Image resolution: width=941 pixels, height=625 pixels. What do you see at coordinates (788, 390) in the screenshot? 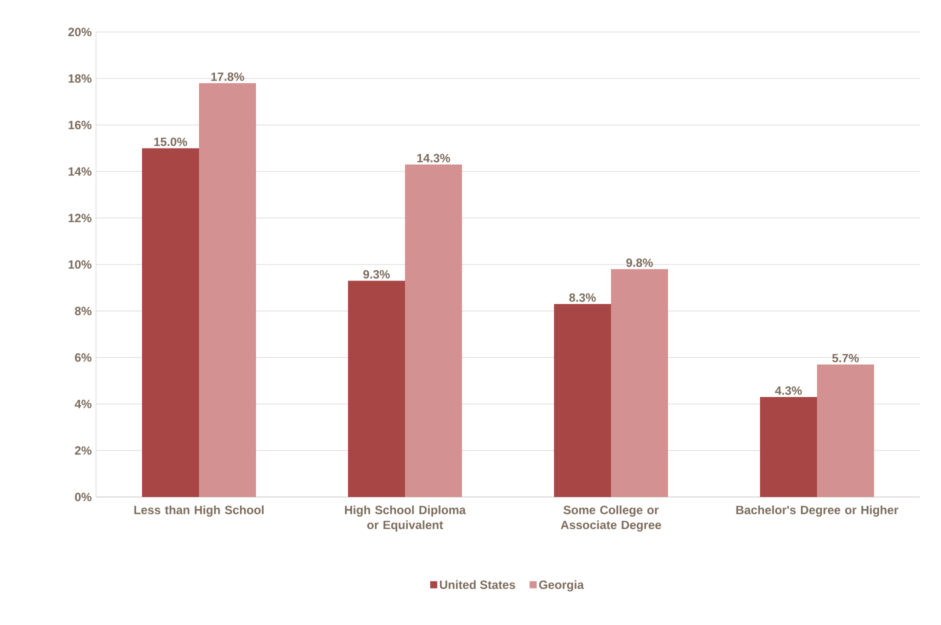
I see `data-label: 4.3%` at bounding box center [788, 390].